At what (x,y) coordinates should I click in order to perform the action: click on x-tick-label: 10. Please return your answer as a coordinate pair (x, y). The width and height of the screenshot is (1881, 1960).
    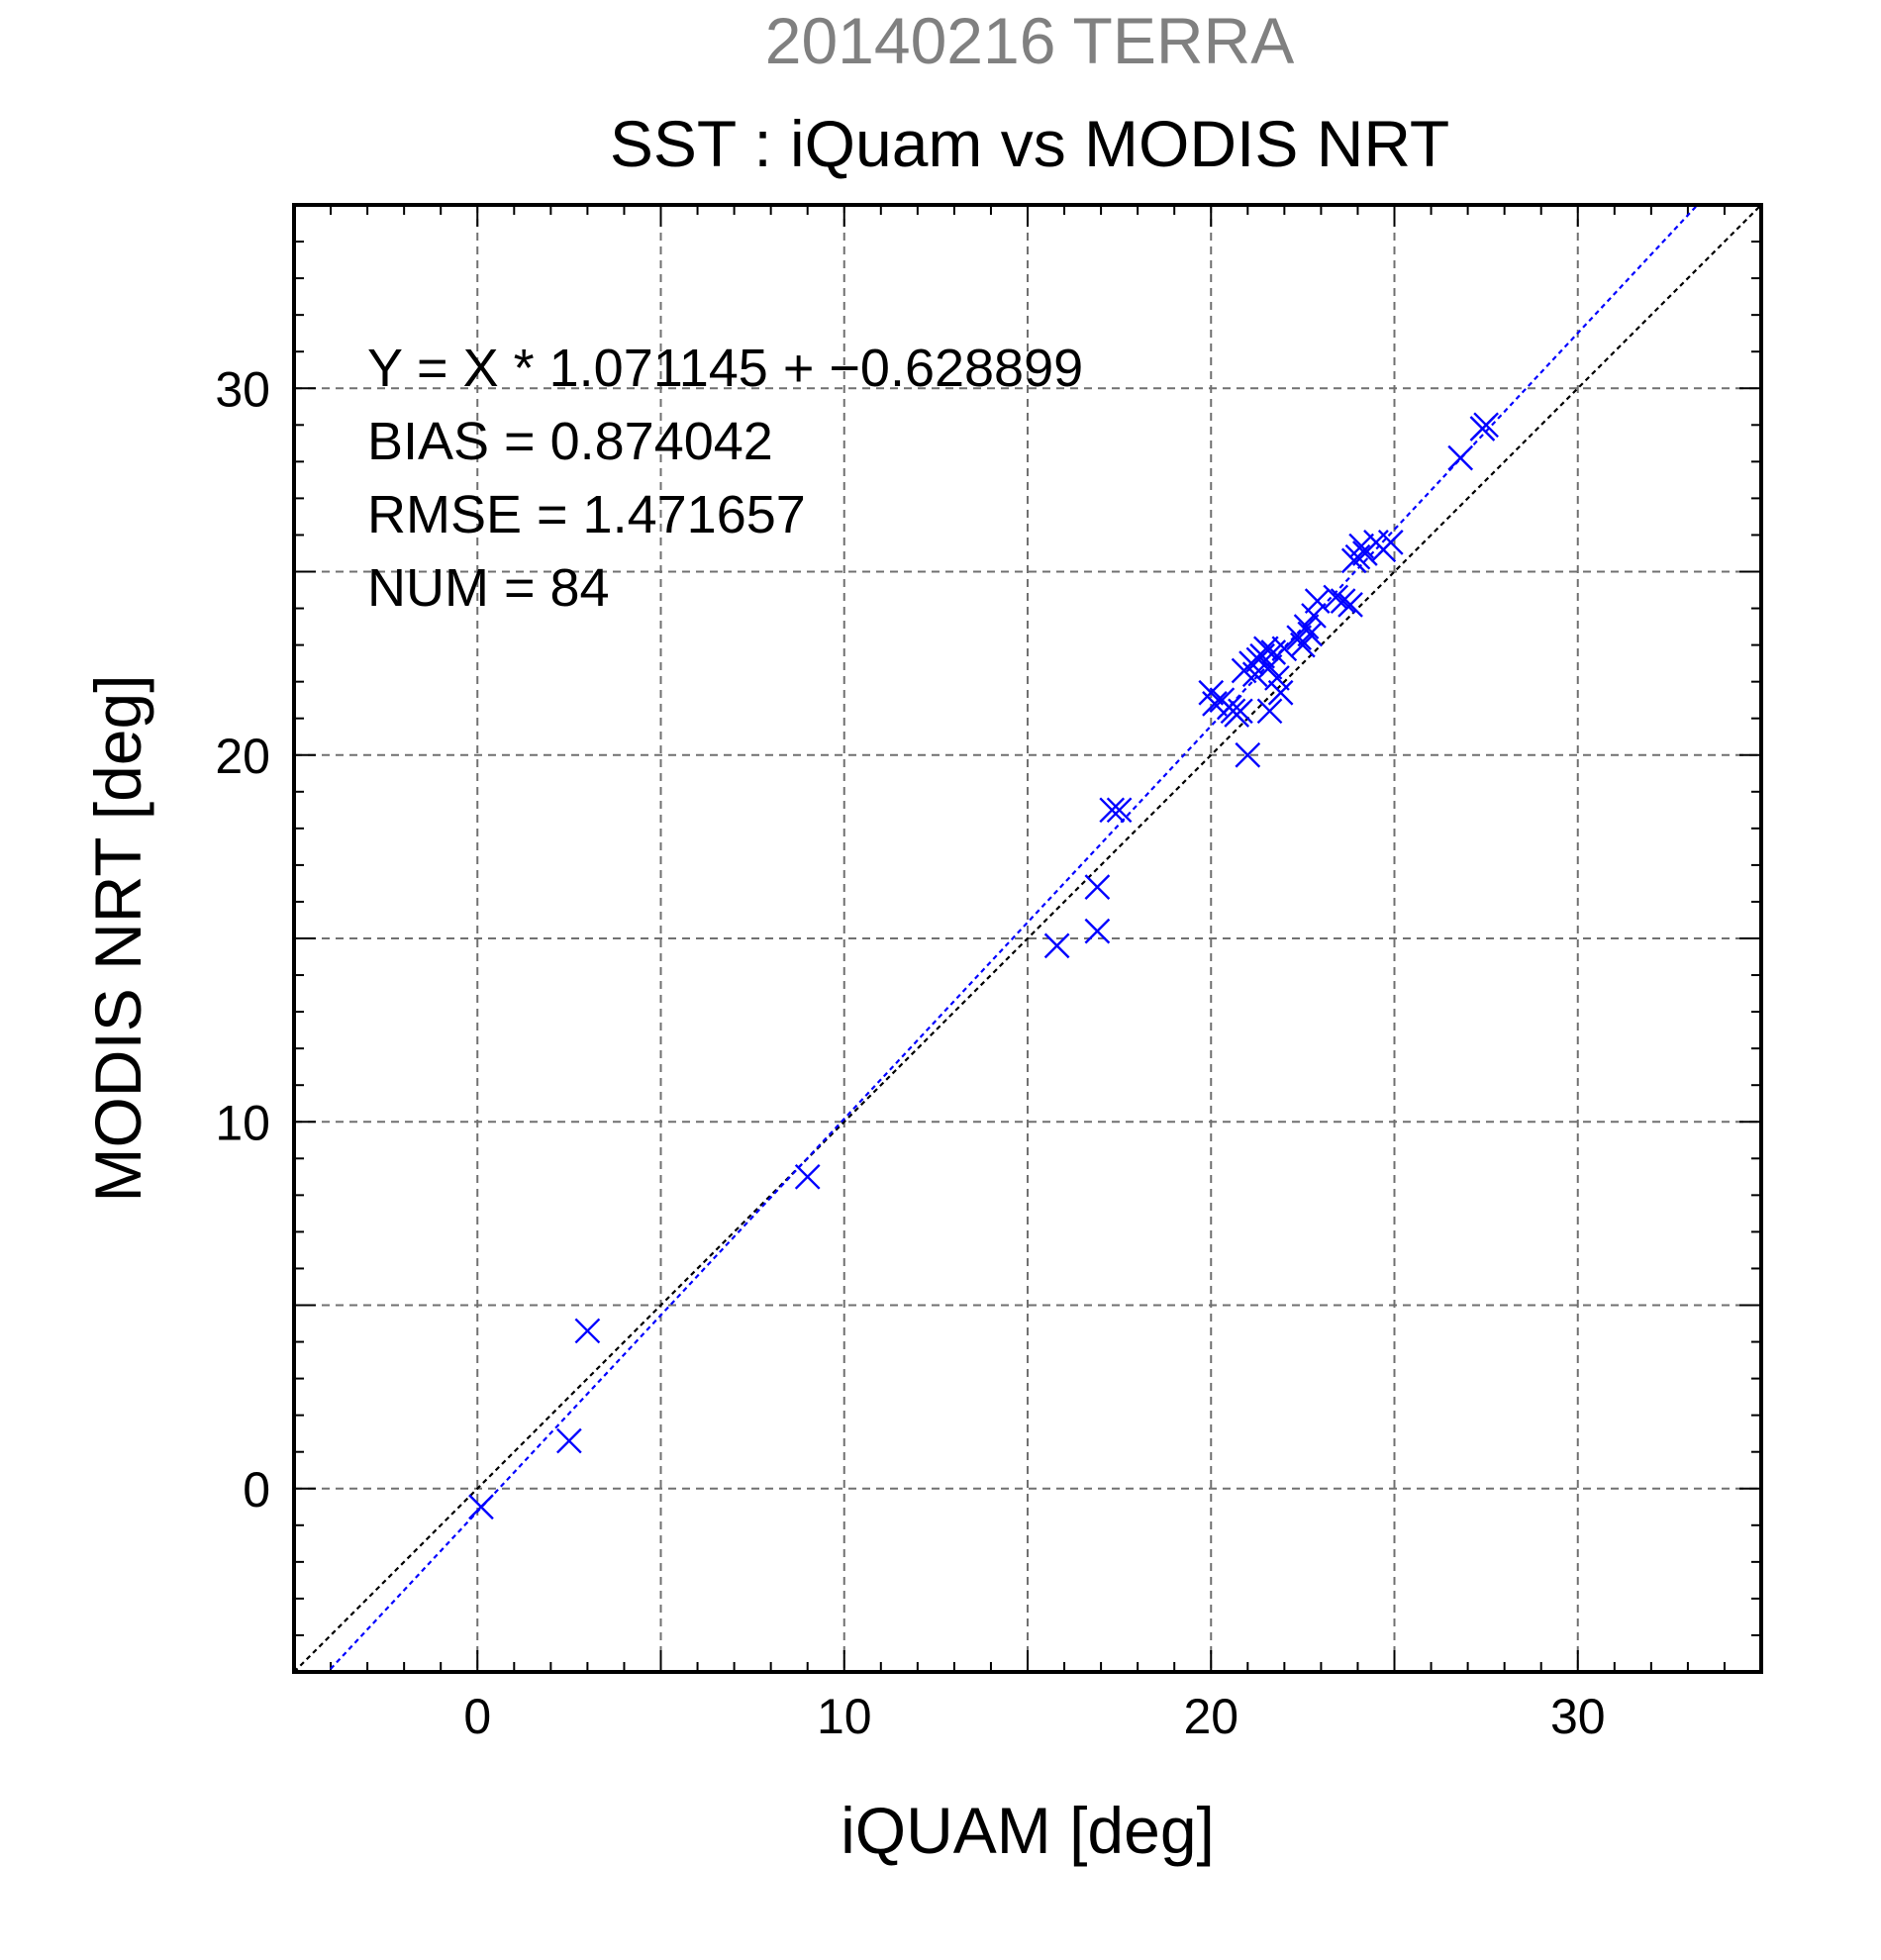
    Looking at the image, I should click on (845, 1716).